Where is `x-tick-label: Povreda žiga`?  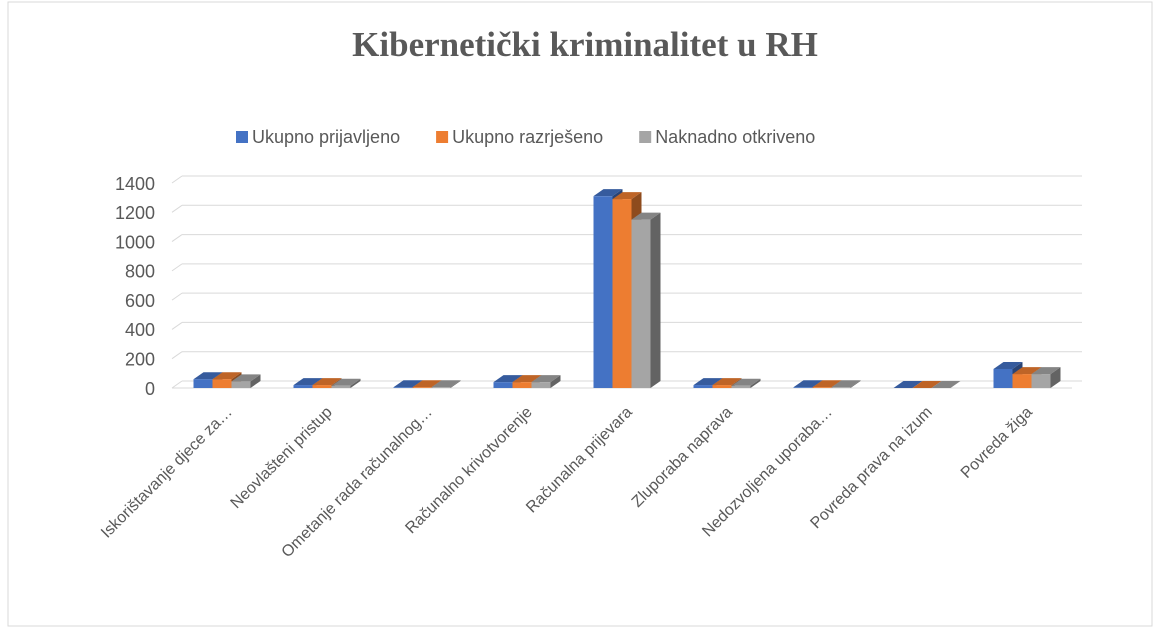 x-tick-label: Povreda žiga is located at coordinates (997, 443).